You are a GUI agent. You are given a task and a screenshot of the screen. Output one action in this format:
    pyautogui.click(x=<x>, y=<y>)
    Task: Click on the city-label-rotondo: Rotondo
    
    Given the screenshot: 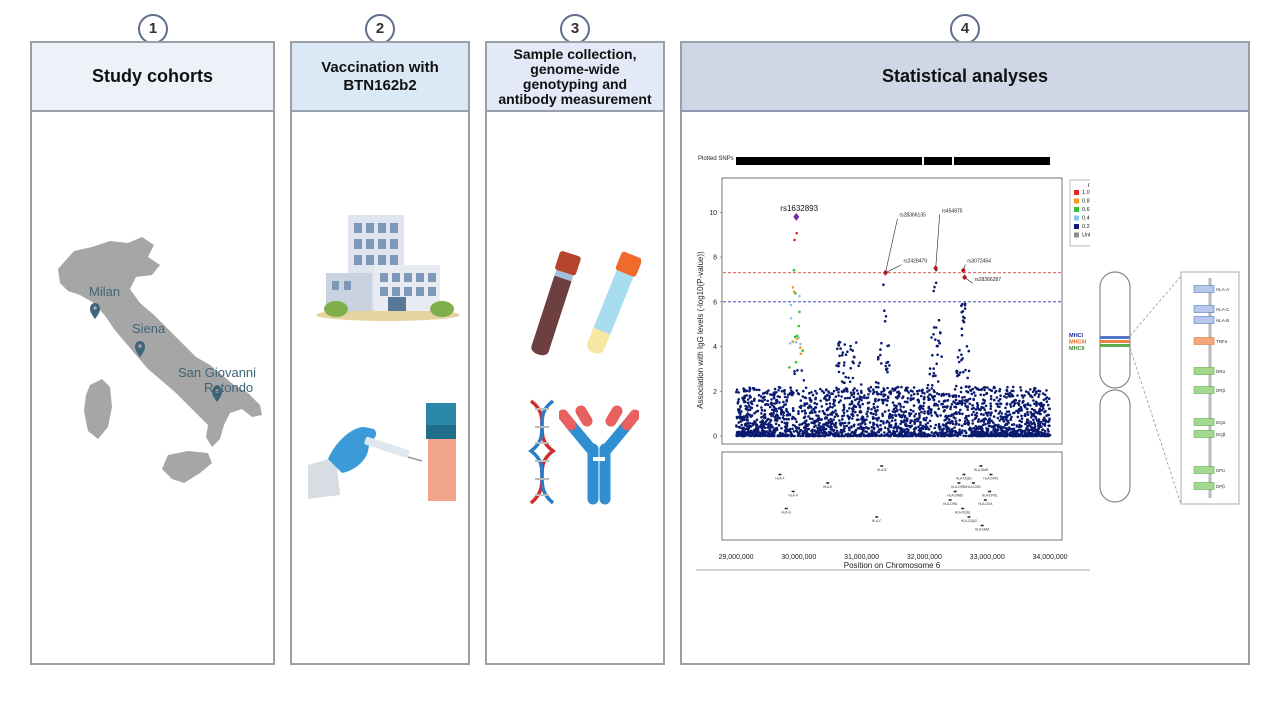 What is the action you would take?
    pyautogui.click(x=229, y=387)
    